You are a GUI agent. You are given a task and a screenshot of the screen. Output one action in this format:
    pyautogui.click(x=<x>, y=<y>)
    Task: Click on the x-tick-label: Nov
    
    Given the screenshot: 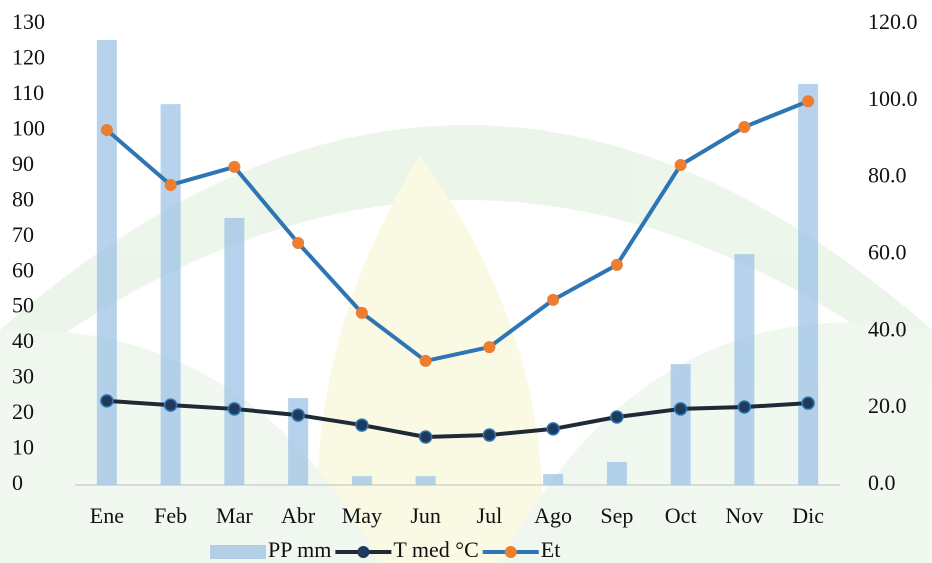 What is the action you would take?
    pyautogui.click(x=744, y=515)
    